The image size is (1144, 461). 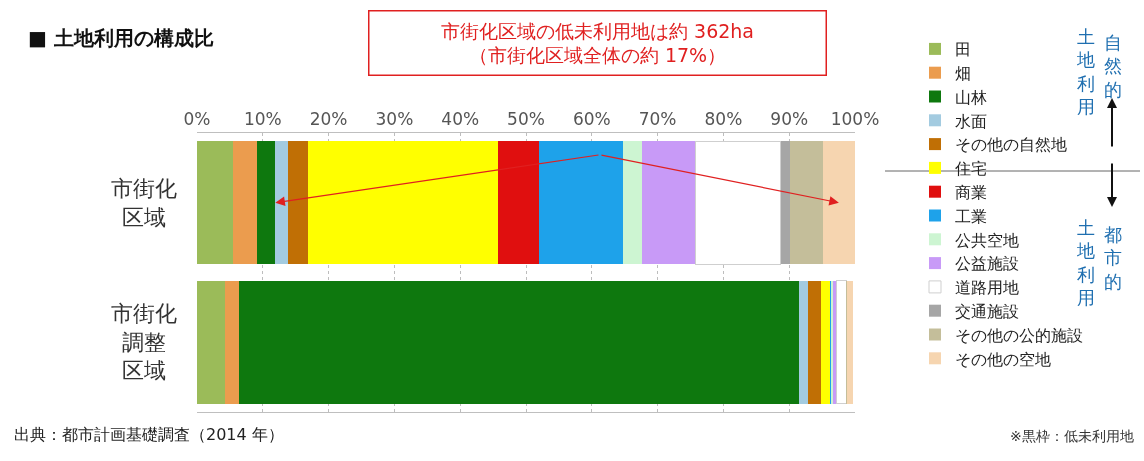 What do you see at coordinates (987, 311) in the screenshot?
I see `legend-label: 交通施設` at bounding box center [987, 311].